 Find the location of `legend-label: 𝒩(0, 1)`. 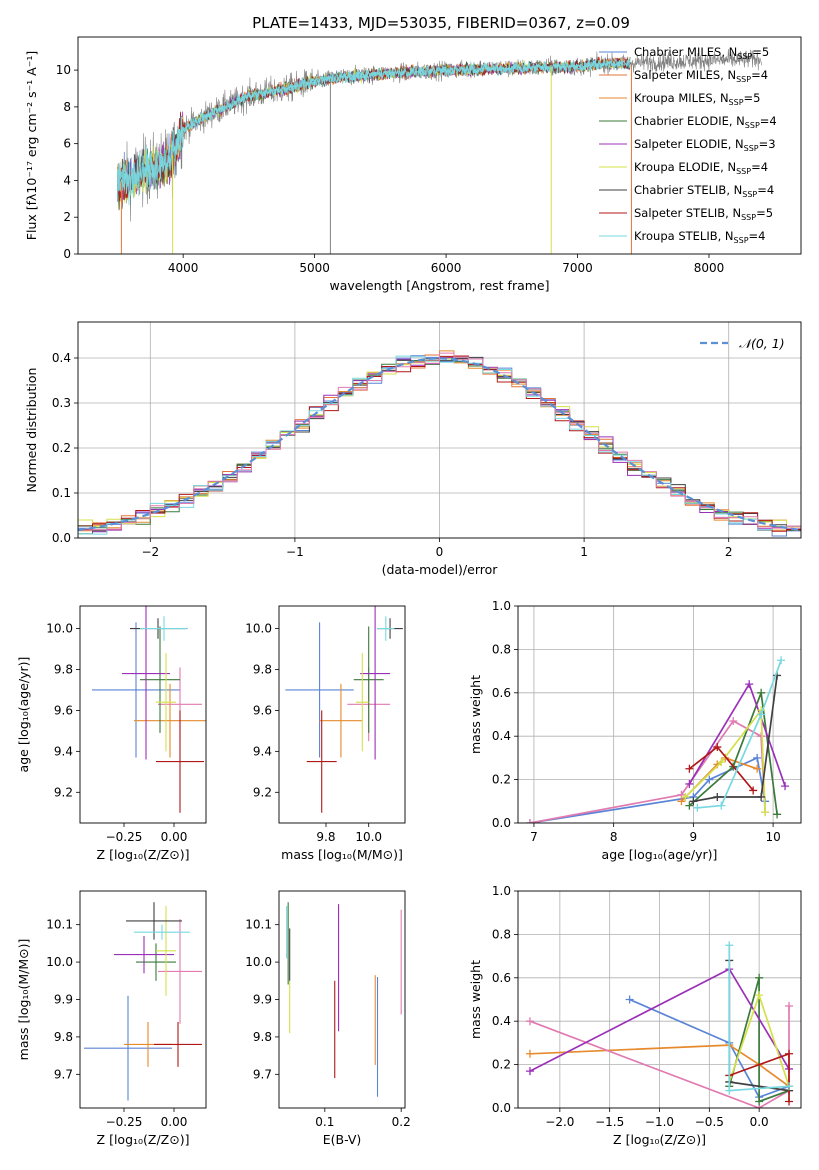

legend-label: 𝒩(0, 1) is located at coordinates (762, 343).